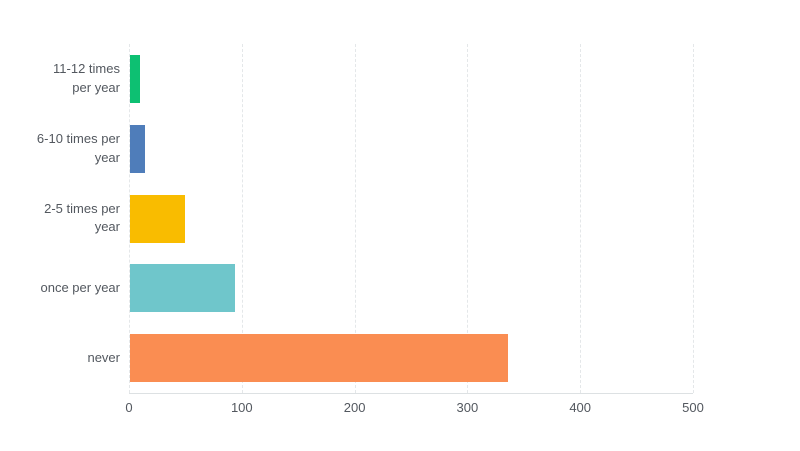 The width and height of the screenshot is (800, 451). I want to click on category-label-line: once per year, so click(80, 287).